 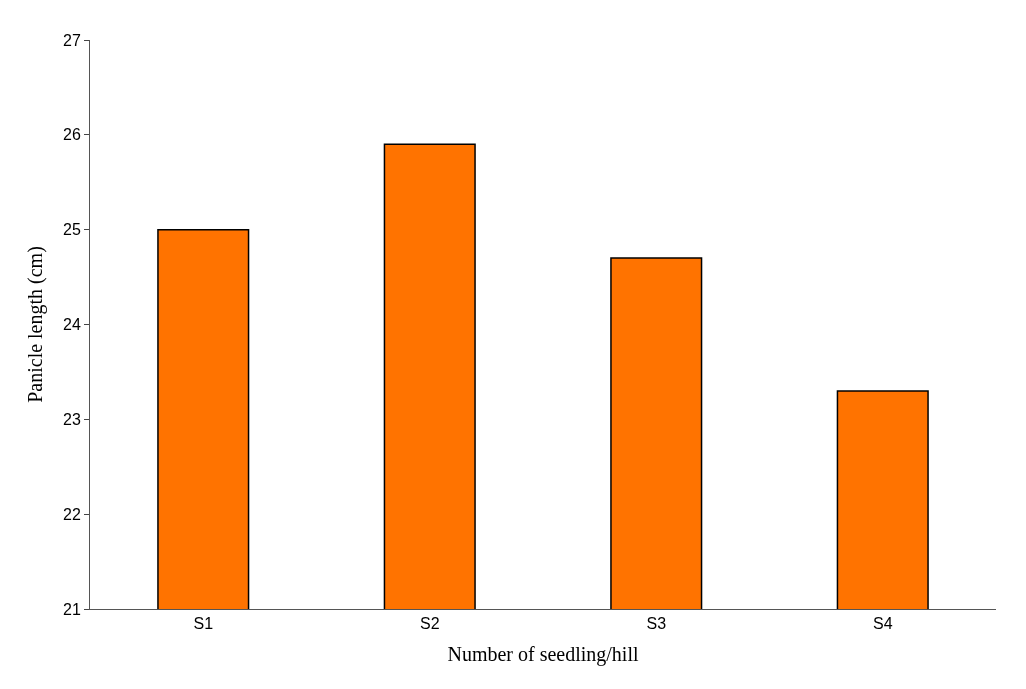 I want to click on y-tick-label: 26, so click(x=72, y=135).